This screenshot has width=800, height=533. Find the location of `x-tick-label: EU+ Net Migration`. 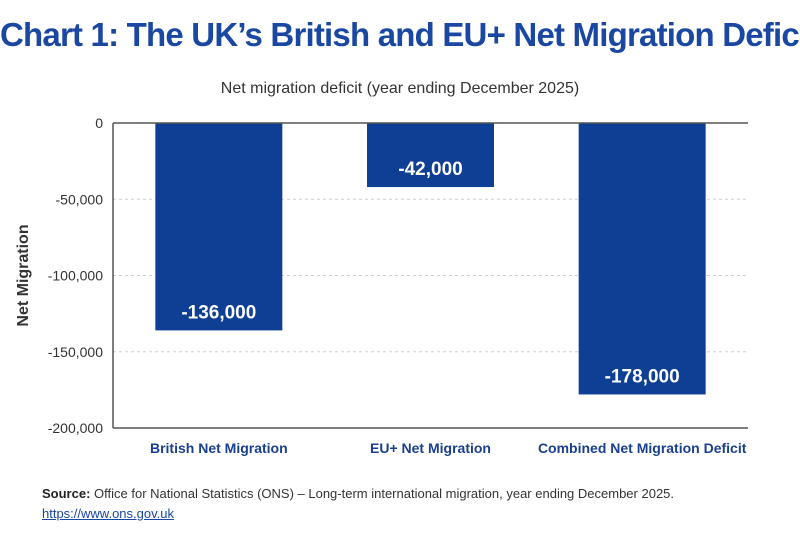

x-tick-label: EU+ Net Migration is located at coordinates (430, 448).